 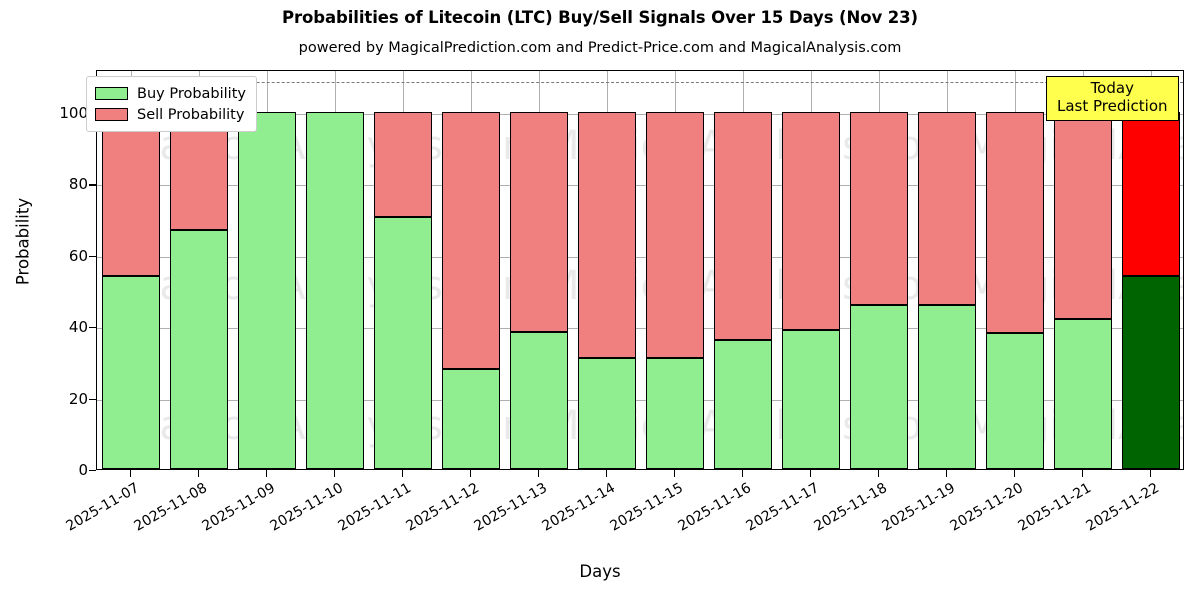 What do you see at coordinates (23, 241) in the screenshot?
I see `y-axis-label: Probability` at bounding box center [23, 241].